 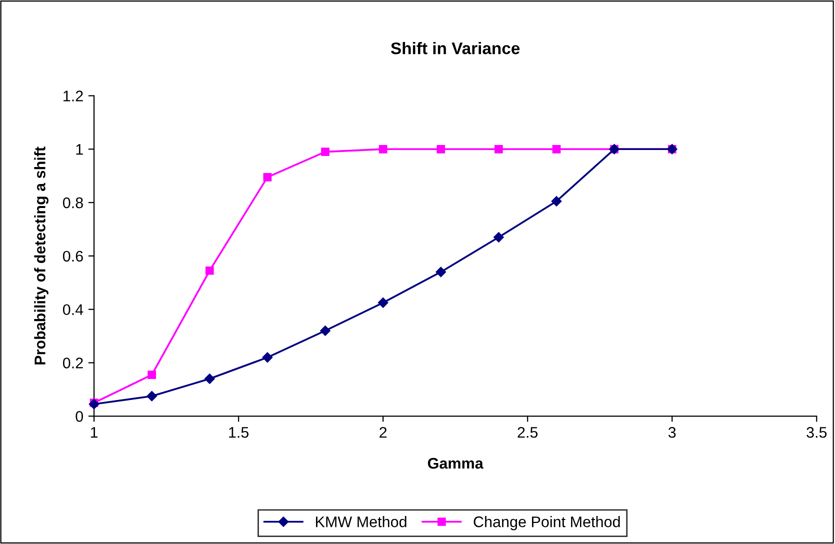 I want to click on y-tick-label: 0.4, so click(x=73, y=310).